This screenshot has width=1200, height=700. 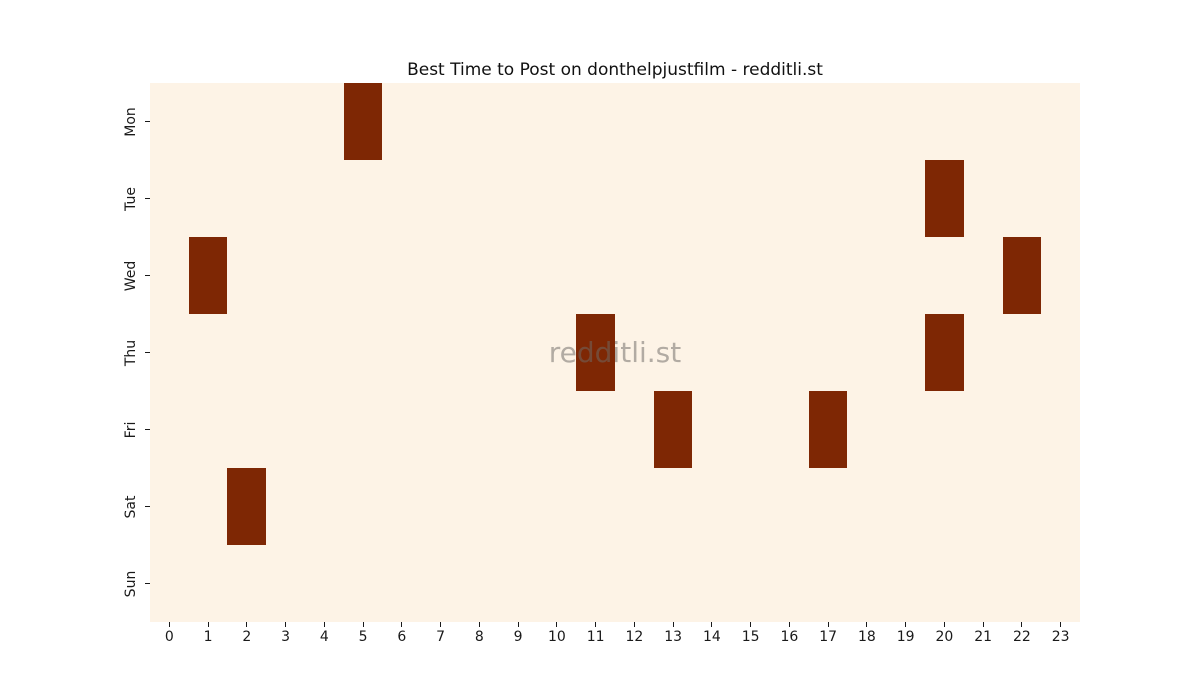 I want to click on y-tick-label-Thu: Thu, so click(x=131, y=352).